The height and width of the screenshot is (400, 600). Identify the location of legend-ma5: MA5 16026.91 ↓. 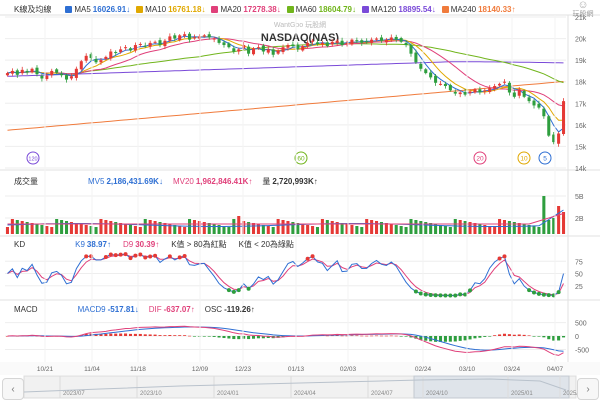
(97, 9).